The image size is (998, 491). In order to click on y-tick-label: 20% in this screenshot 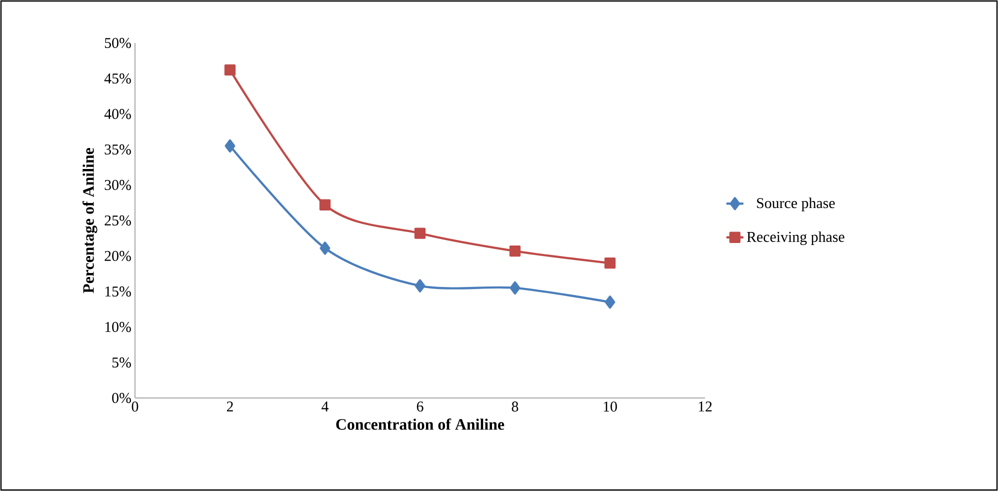, I will do `click(117, 256)`.